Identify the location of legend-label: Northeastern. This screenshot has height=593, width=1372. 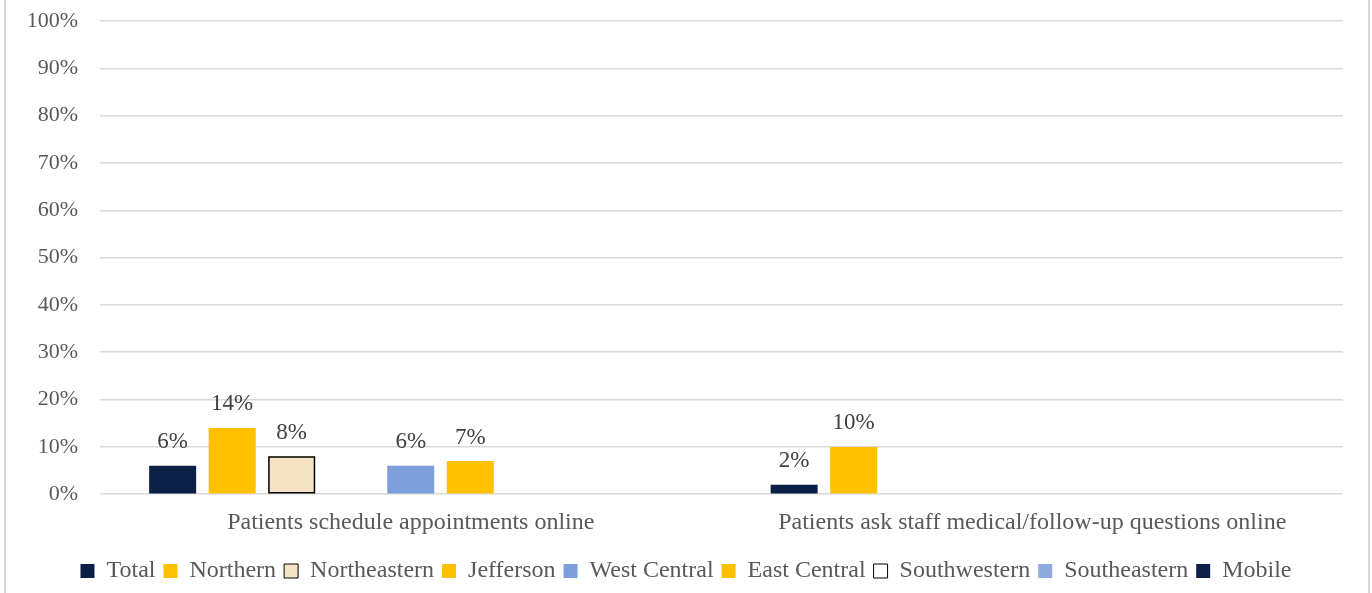
(372, 569).